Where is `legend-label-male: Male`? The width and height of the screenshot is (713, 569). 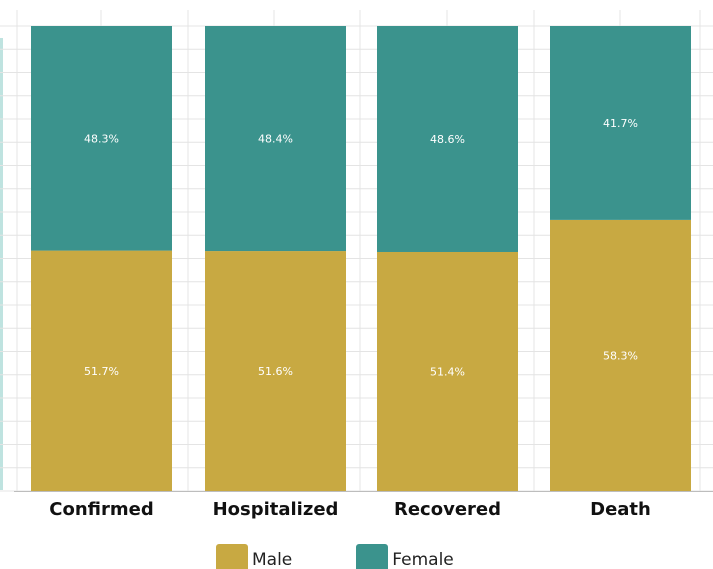
legend-label-male: Male is located at coordinates (272, 559).